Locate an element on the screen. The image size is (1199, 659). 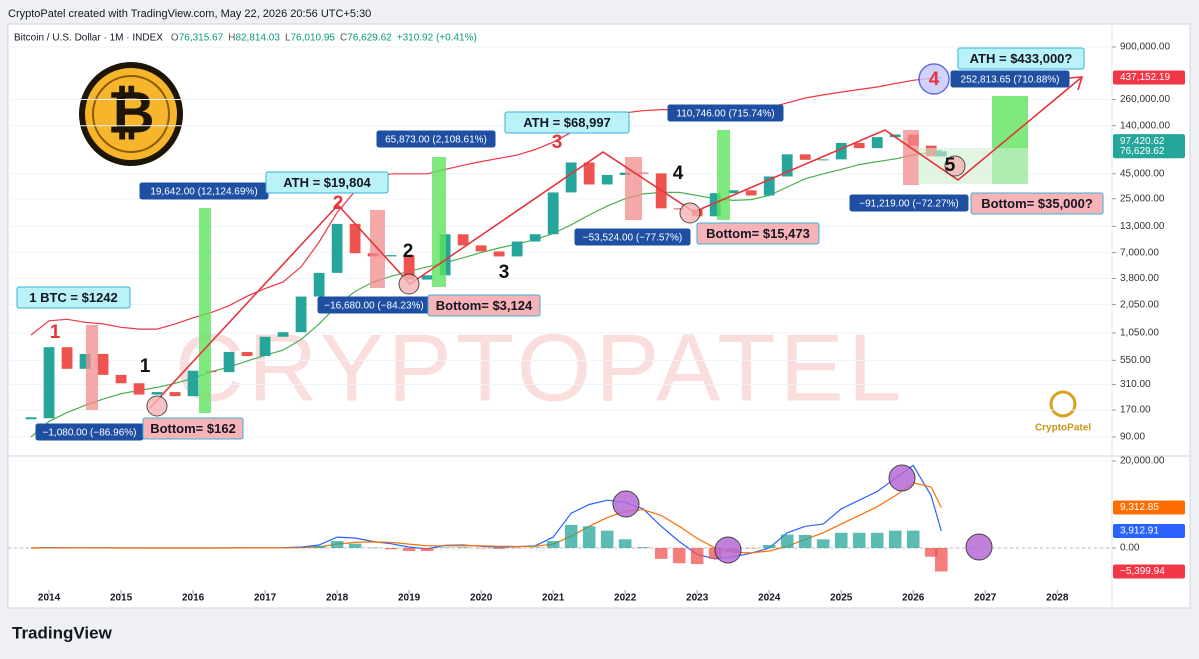
x-tick-label: 2018 is located at coordinates (337, 598).